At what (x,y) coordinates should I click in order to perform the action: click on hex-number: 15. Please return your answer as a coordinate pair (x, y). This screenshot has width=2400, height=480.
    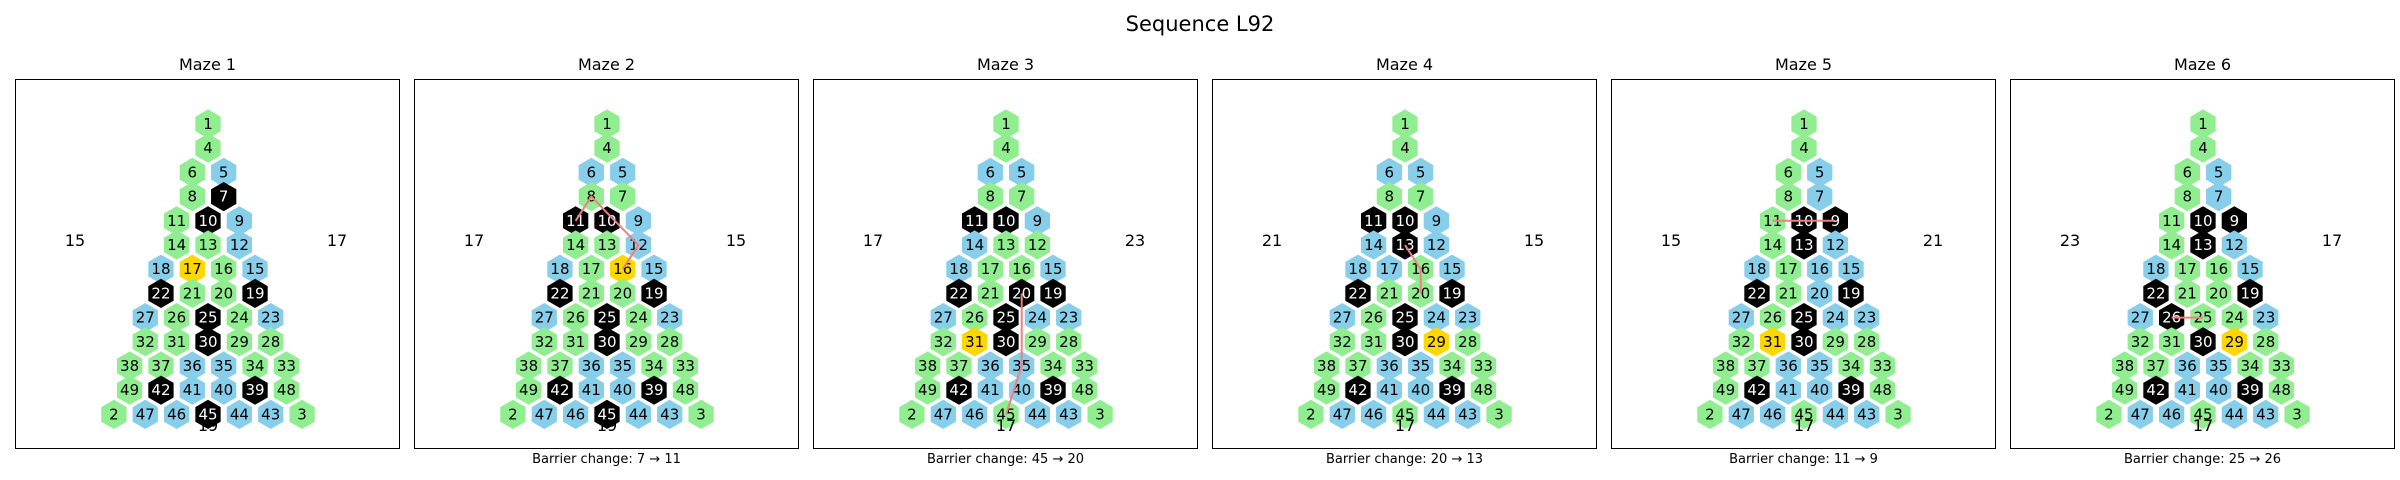
    Looking at the image, I should click on (1850, 269).